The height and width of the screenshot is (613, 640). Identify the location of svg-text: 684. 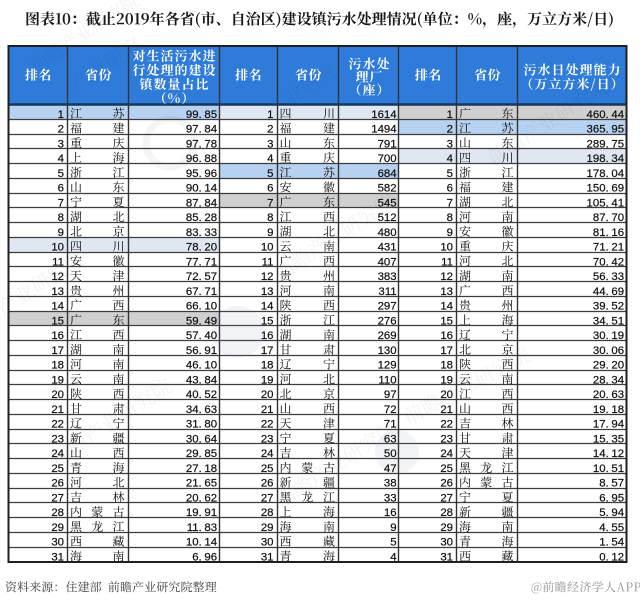
(387, 174).